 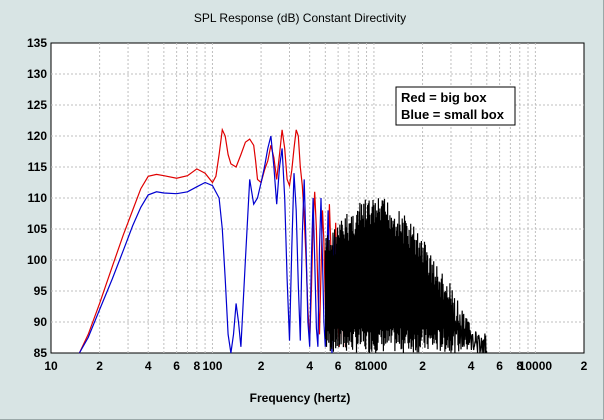 I want to click on y-tick-label: 135, so click(x=37, y=43).